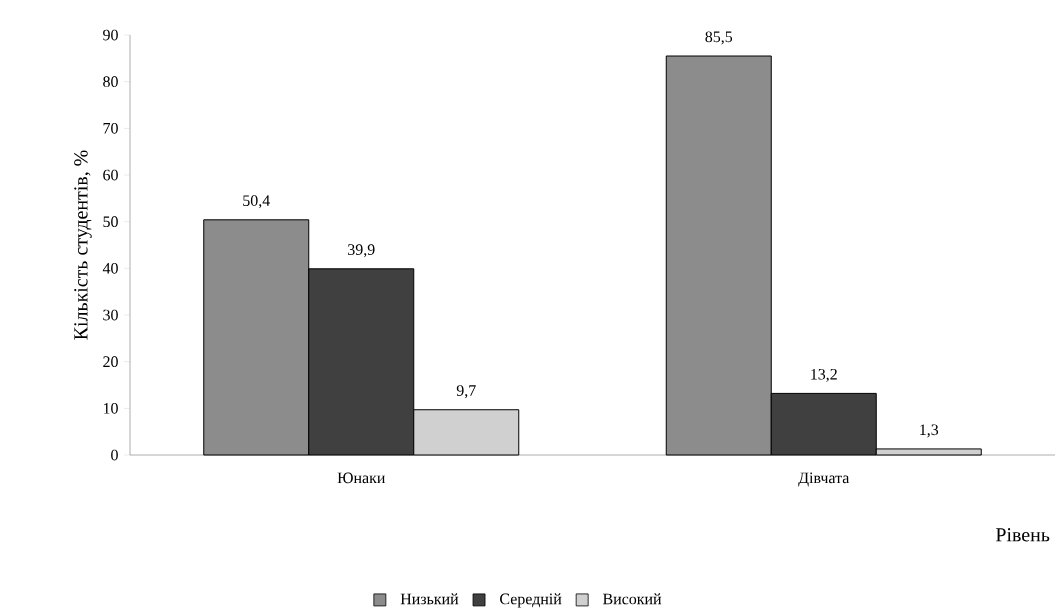  Describe the element at coordinates (719, 38) in the screenshot. I see `data-label: 85,5` at that location.